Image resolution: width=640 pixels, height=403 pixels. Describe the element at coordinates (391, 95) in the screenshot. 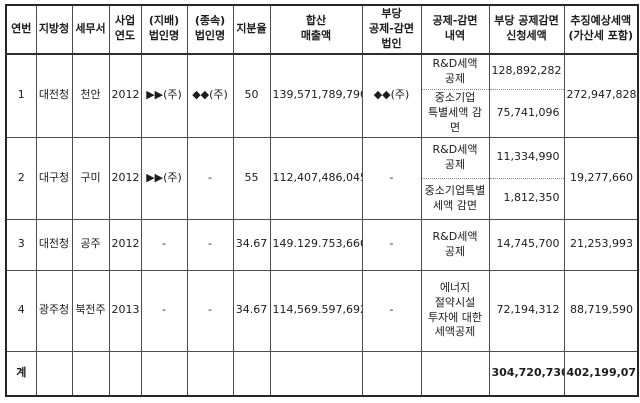

I see `cell-improper-corp: ◆◆(주)` at that location.